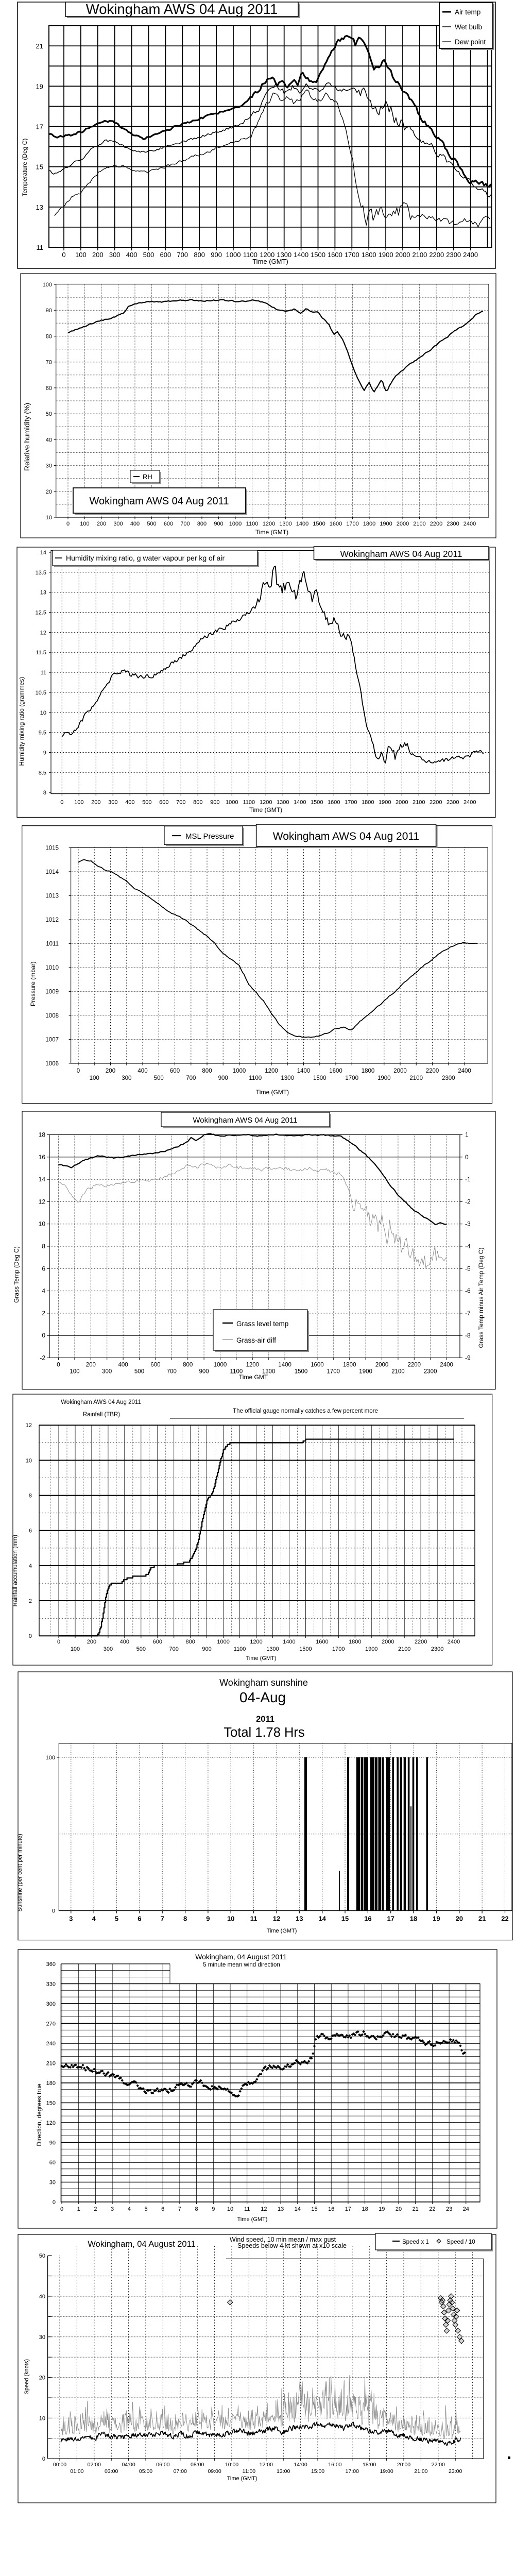  Describe the element at coordinates (352, 255) in the screenshot. I see `svg-text: 1700` at that location.